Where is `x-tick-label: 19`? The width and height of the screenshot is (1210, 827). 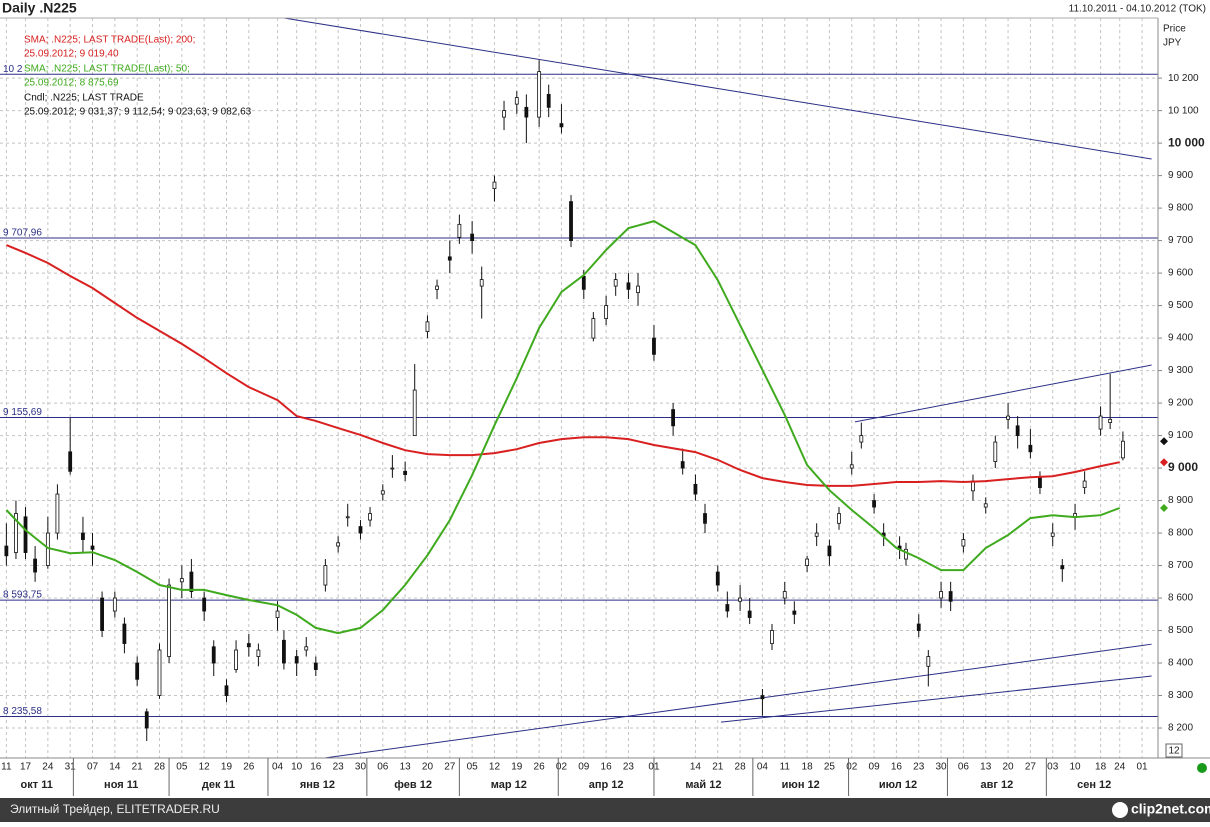 x-tick-label: 19 is located at coordinates (517, 767).